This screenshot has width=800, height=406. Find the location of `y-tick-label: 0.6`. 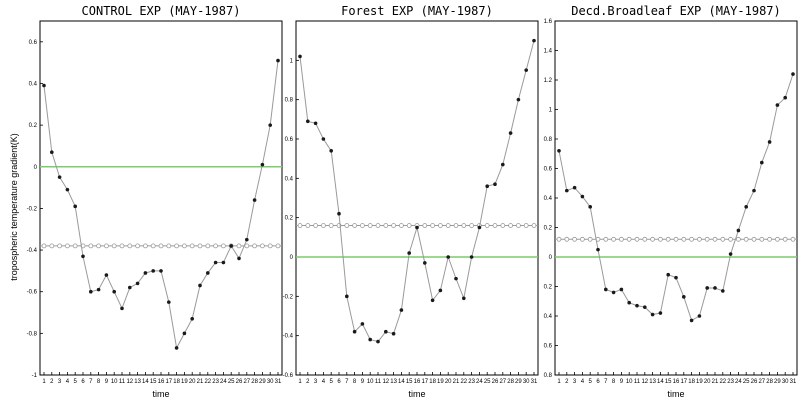

y-tick-label: 0.6 is located at coordinates (548, 170).